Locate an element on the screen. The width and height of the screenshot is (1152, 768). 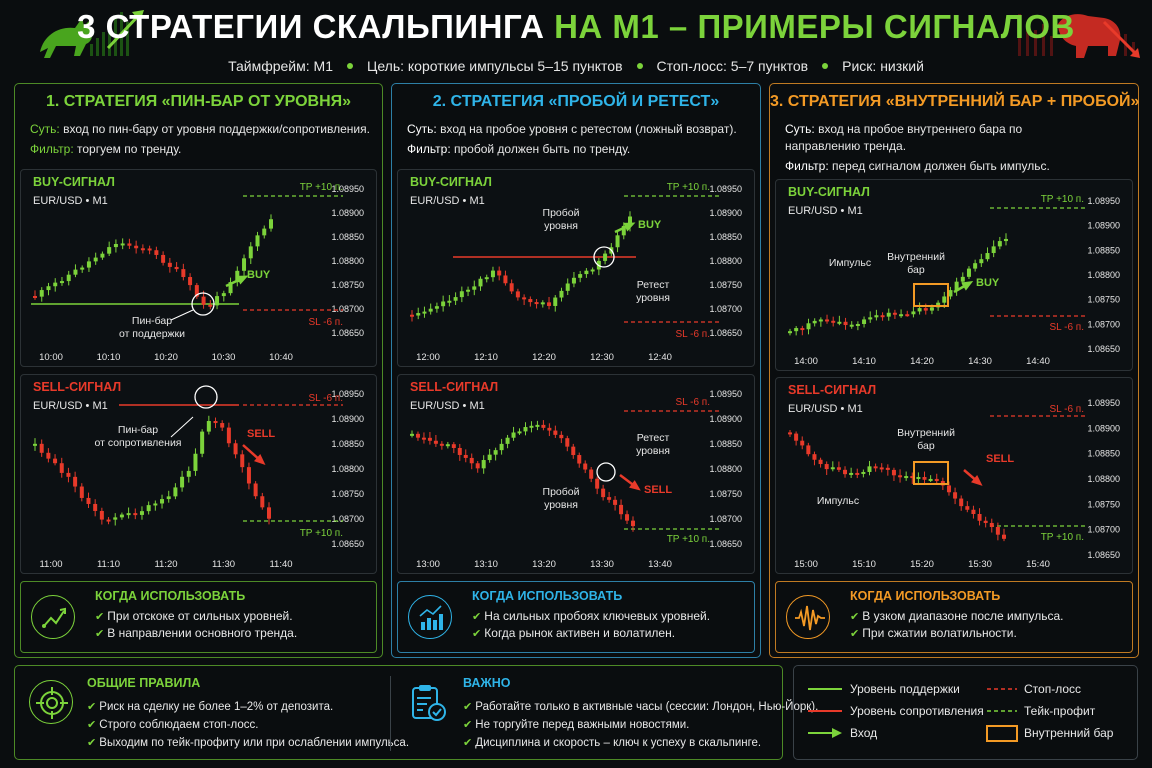
time-tick: 12:00 is located at coordinates (428, 357).